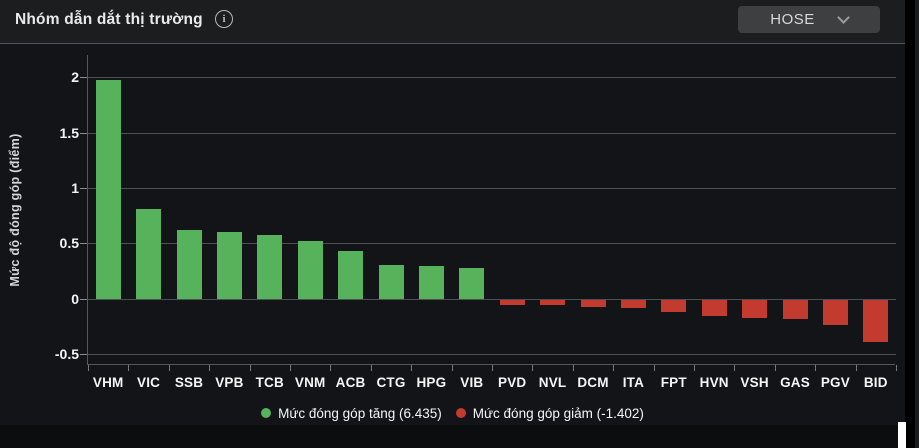 Image resolution: width=919 pixels, height=448 pixels. I want to click on bar-VHM, so click(108, 189).